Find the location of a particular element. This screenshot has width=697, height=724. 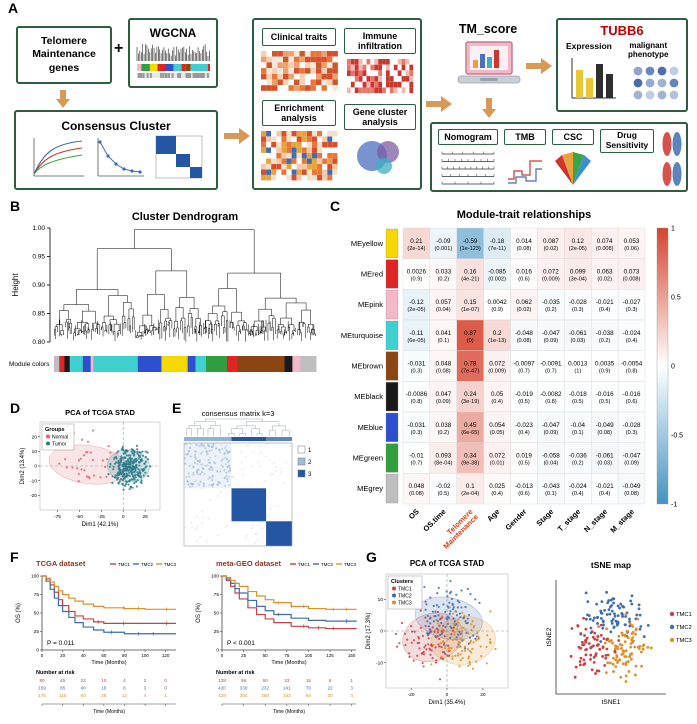

svg-text: (0.002) is located at coordinates (497, 280).